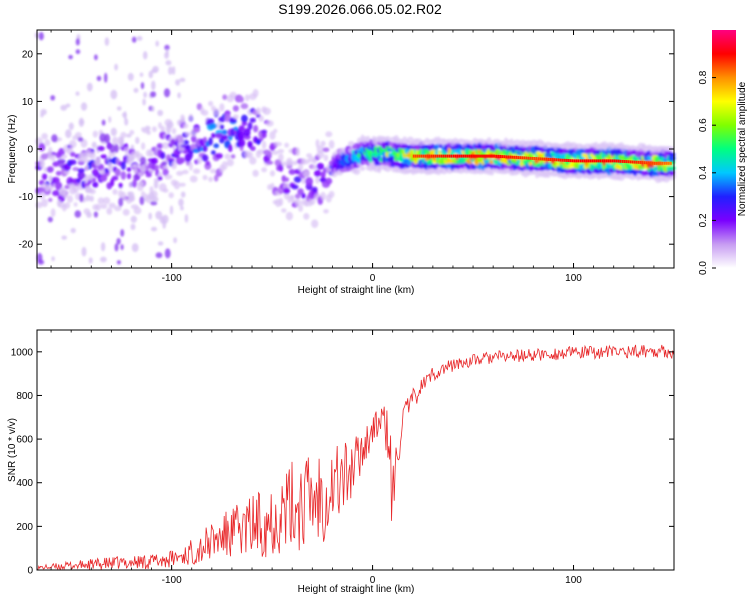  I want to click on snr-ylabel: SNR (10 * v/v), so click(12, 450).